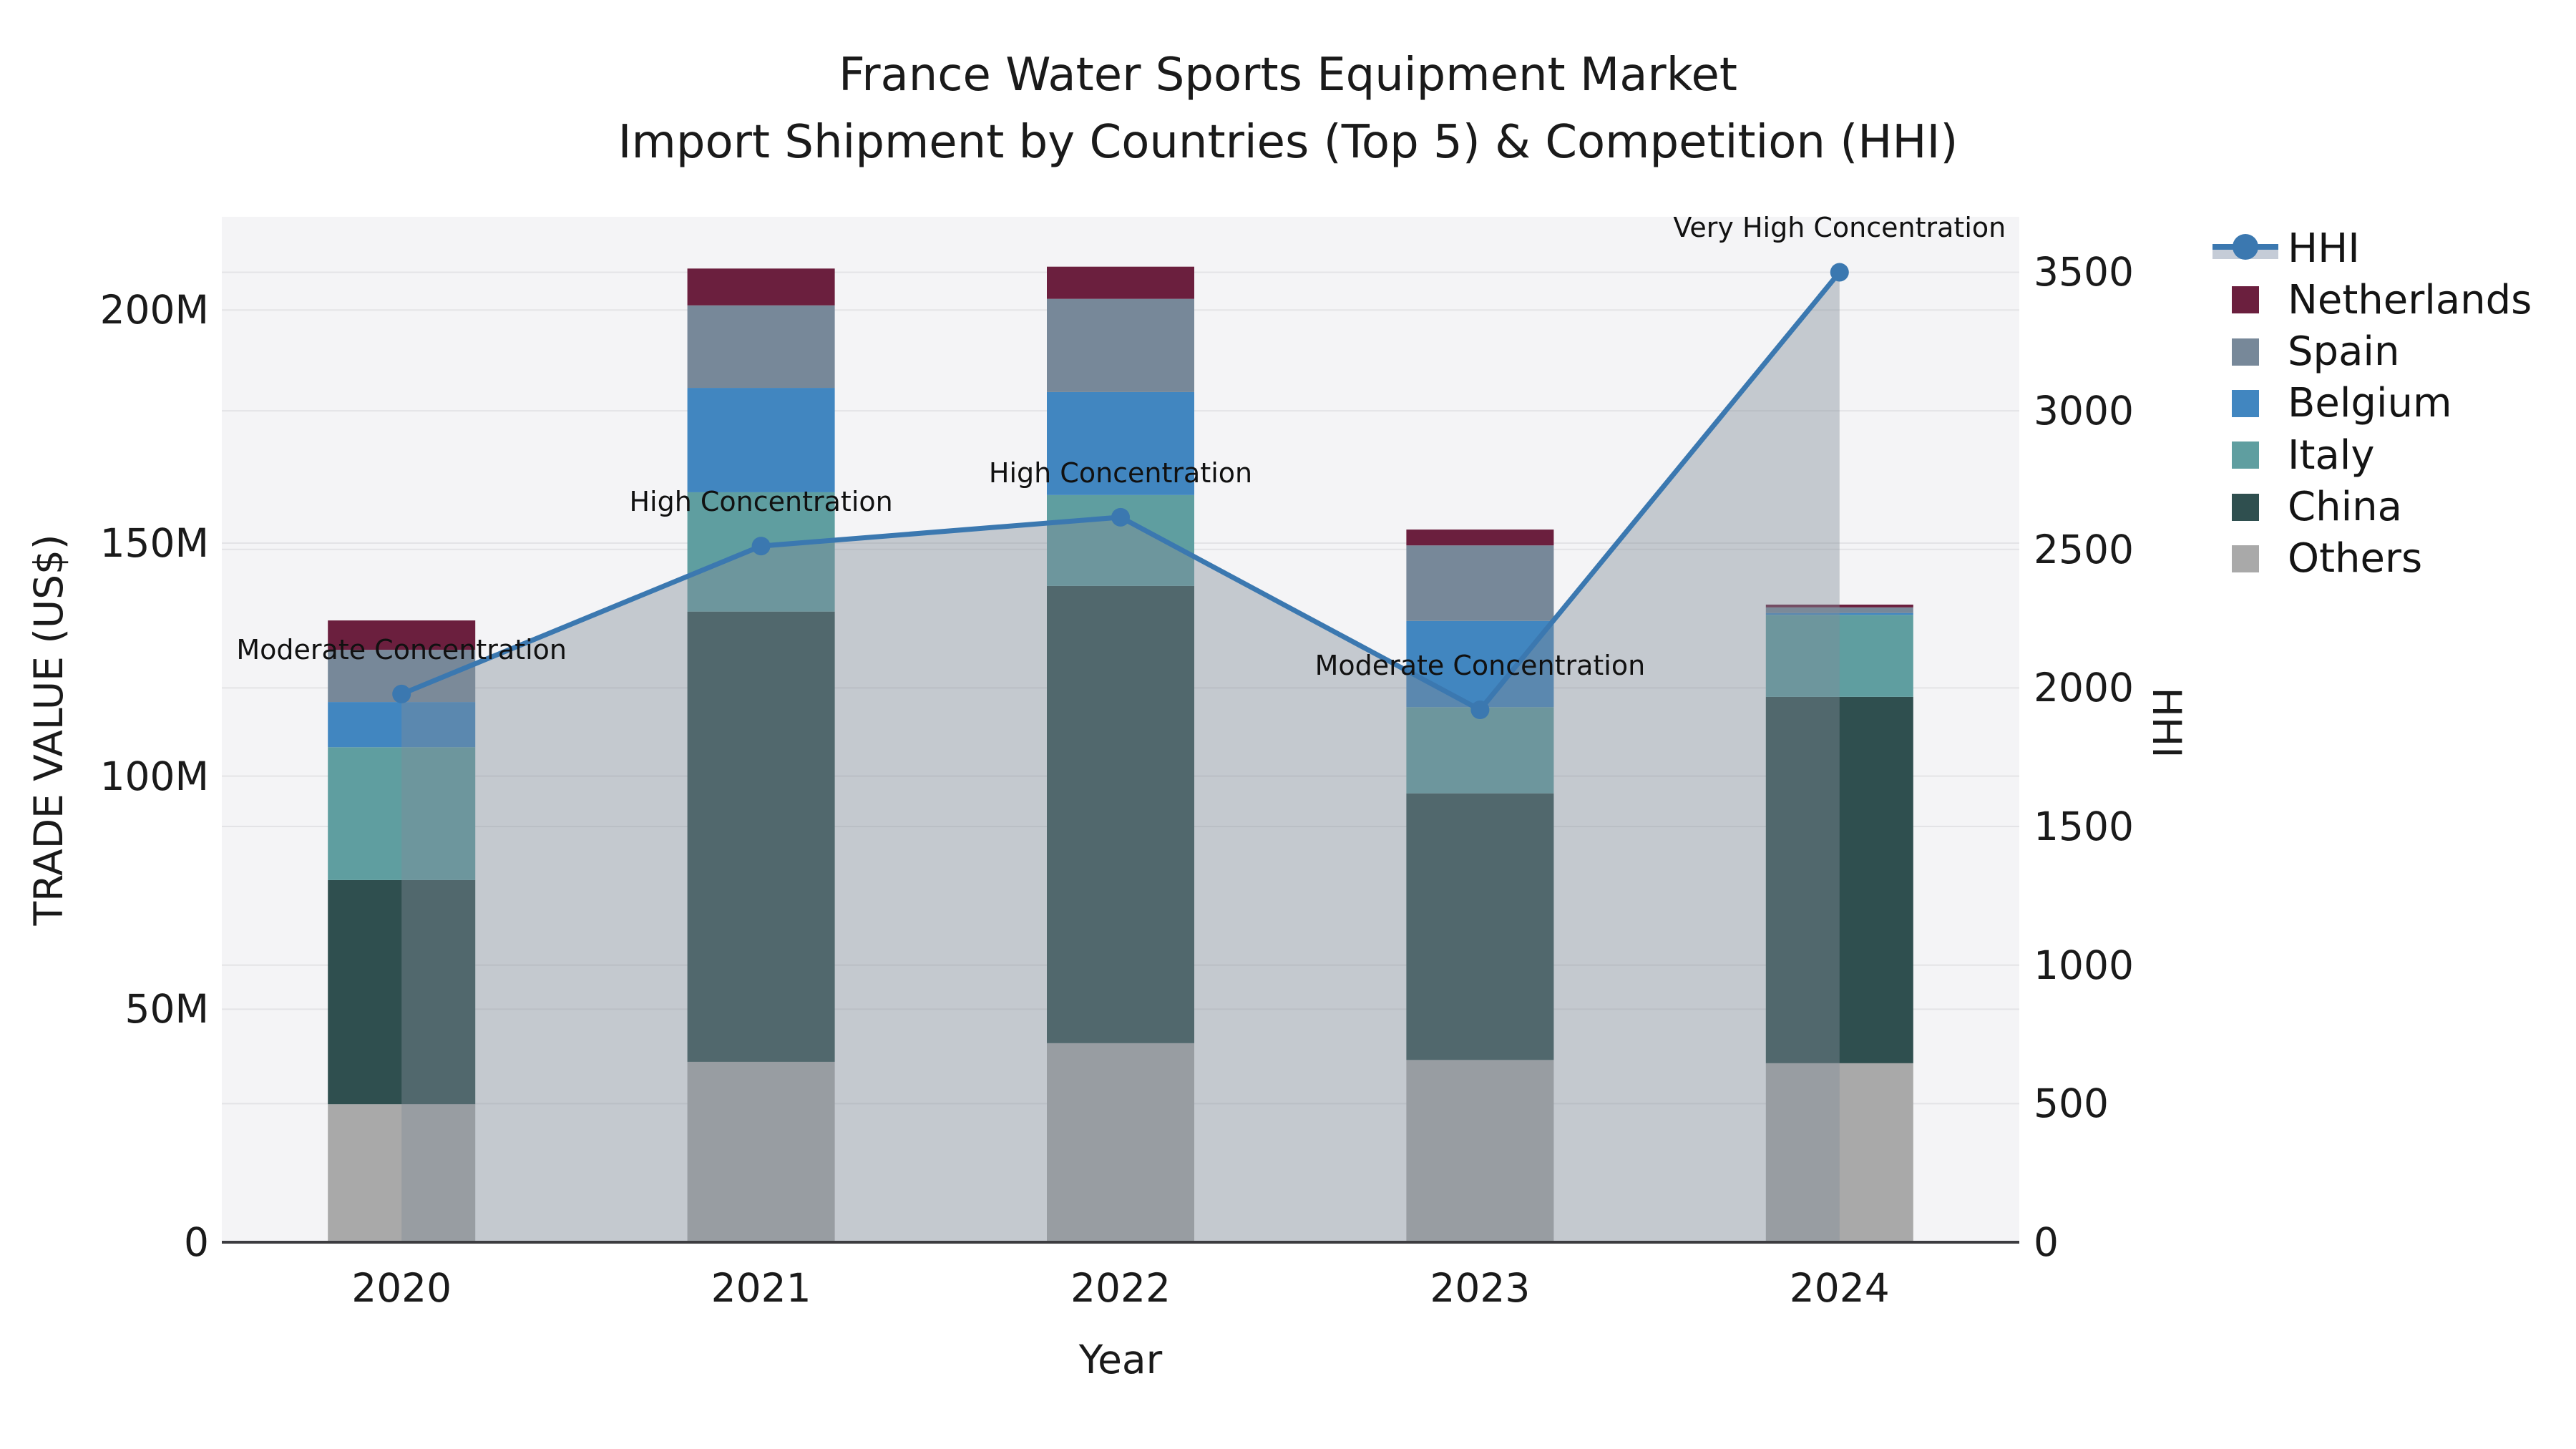  What do you see at coordinates (1120, 1288) in the screenshot?
I see `x-tick-2022: 2022` at bounding box center [1120, 1288].